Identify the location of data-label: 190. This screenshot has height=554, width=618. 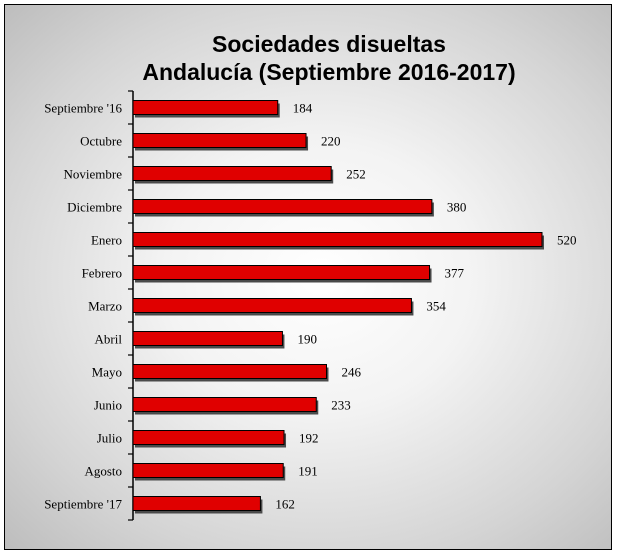
(307, 339).